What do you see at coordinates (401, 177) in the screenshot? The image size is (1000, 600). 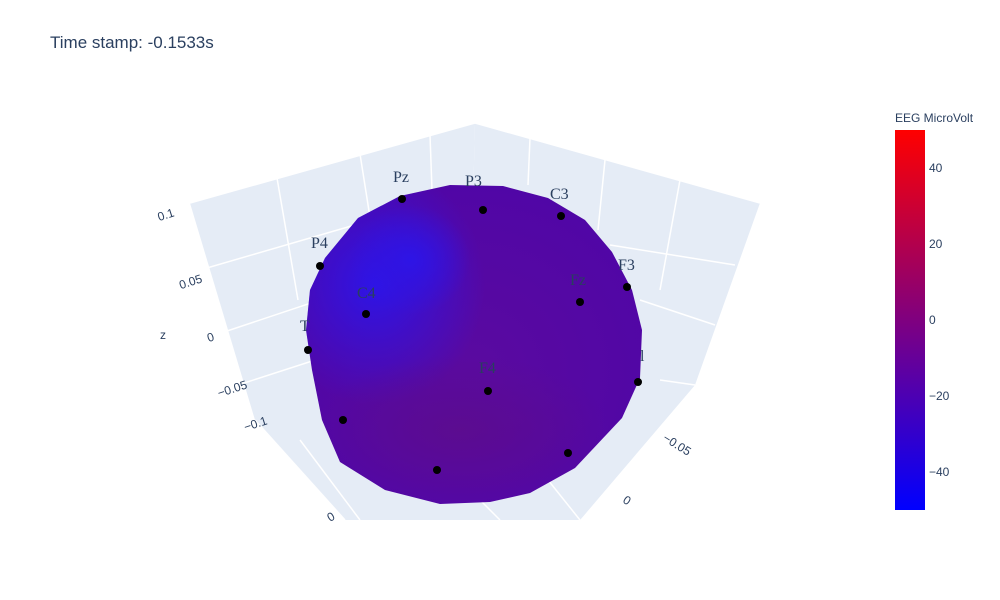 I see `electrode-label: Pz` at bounding box center [401, 177].